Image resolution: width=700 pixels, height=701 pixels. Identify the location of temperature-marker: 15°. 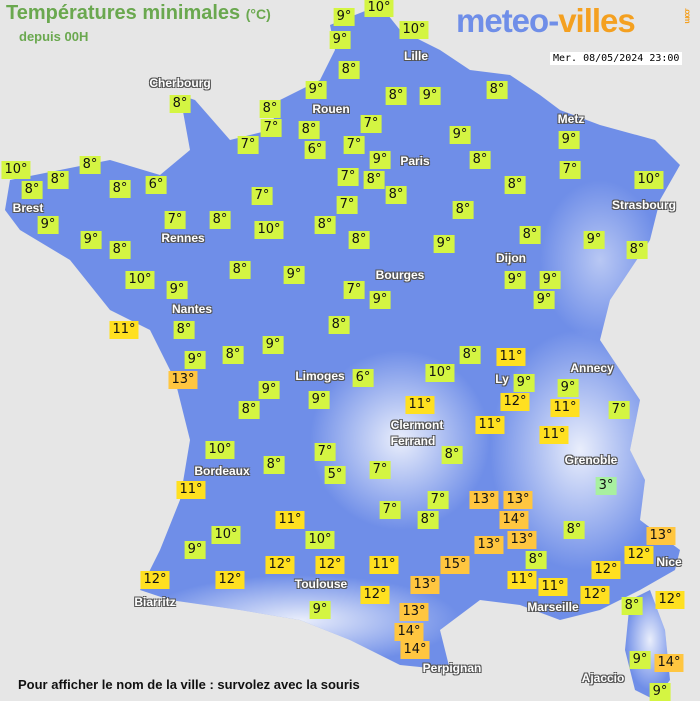
(455, 565).